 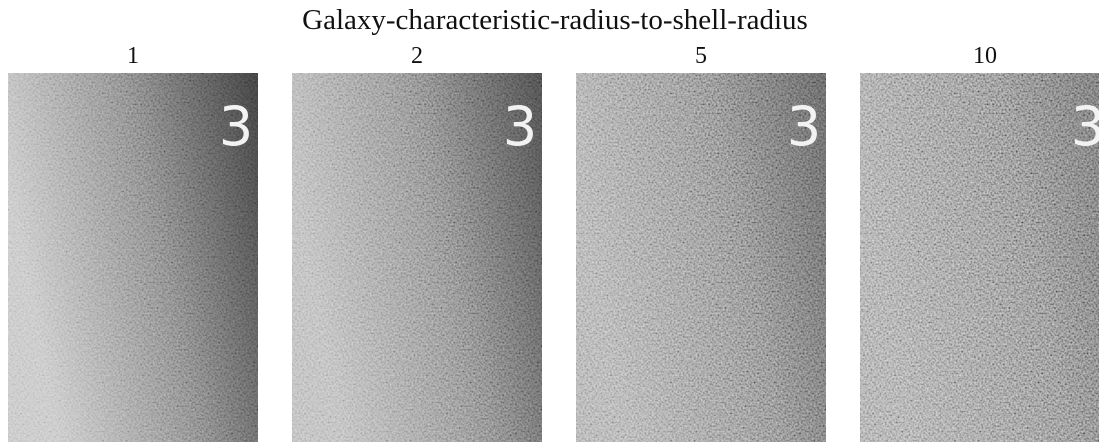 I want to click on panel-label: 10, so click(x=985, y=56).